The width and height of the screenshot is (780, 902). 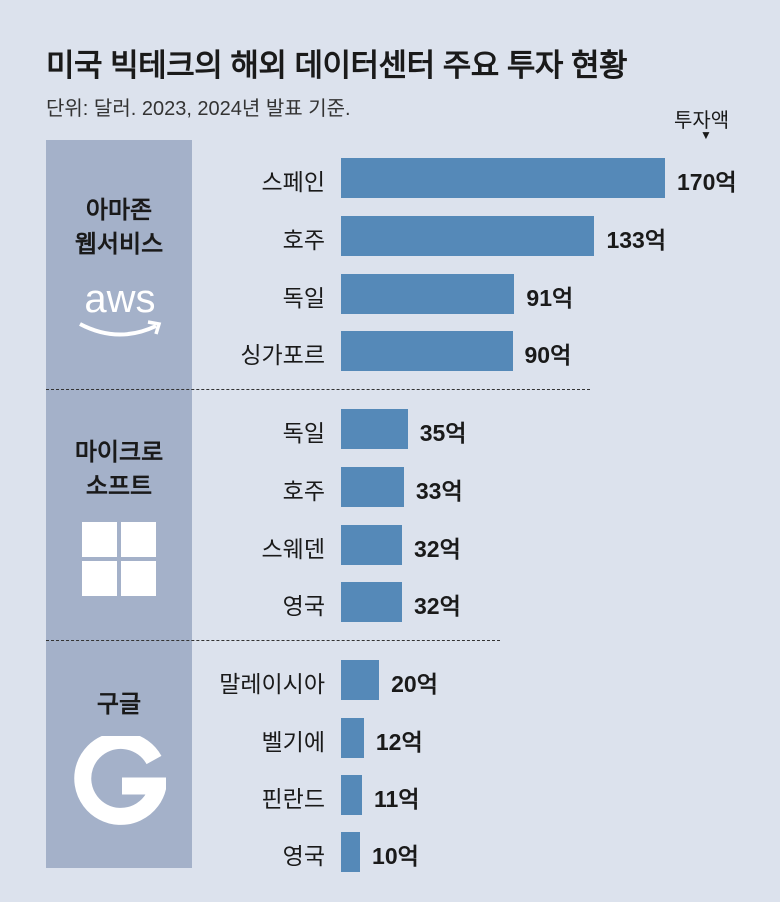 What do you see at coordinates (293, 799) in the screenshot?
I see `category-label: 핀란드` at bounding box center [293, 799].